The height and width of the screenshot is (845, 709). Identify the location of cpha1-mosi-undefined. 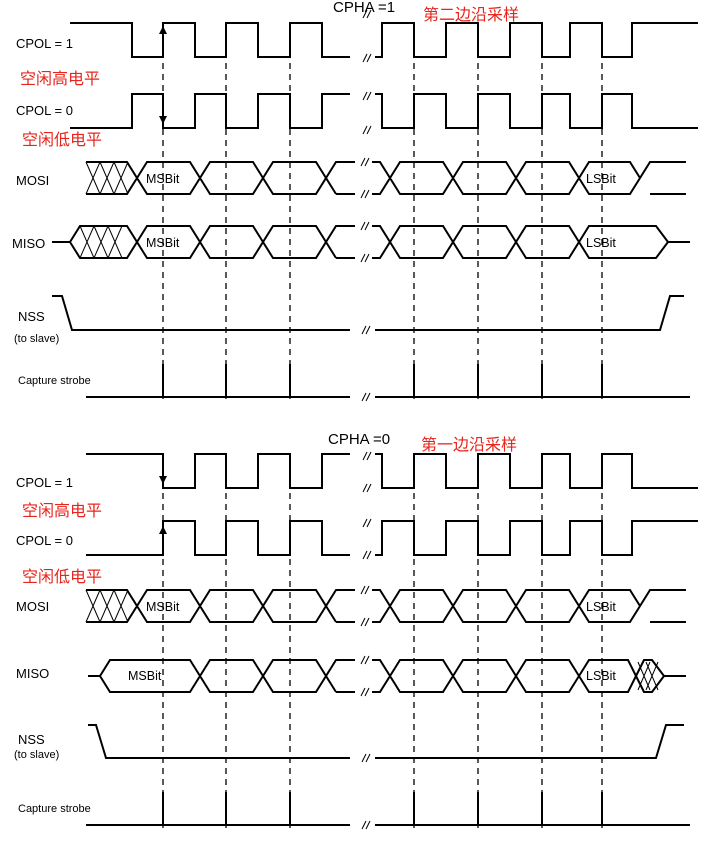
(107, 178).